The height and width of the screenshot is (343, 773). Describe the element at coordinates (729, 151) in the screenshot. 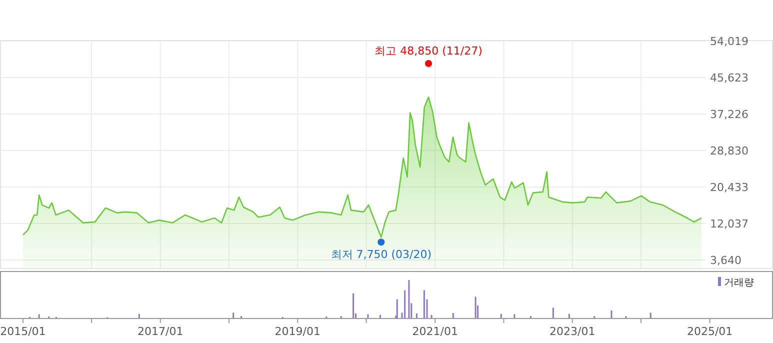

I see `y-tick-label: 28,830` at that location.